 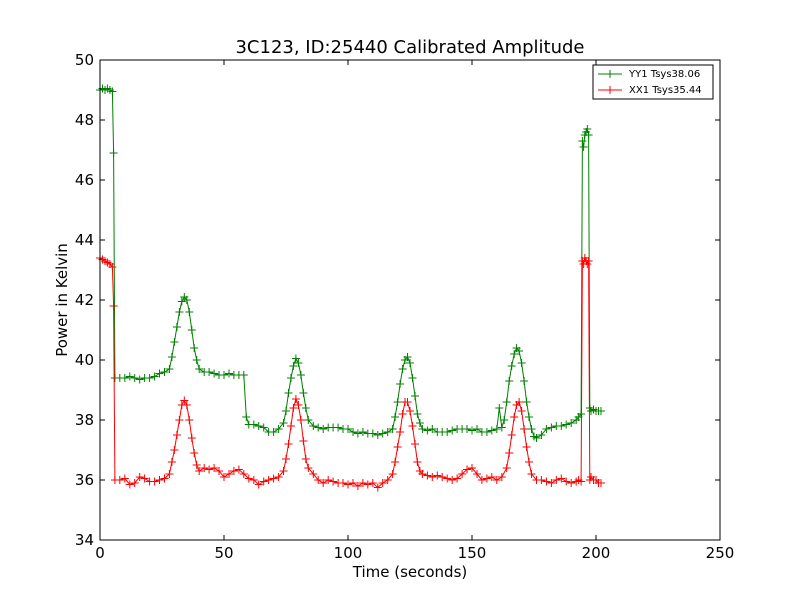 What do you see at coordinates (665, 90) in the screenshot?
I see `legend-label-xx1: XX1 Tsys35.44` at bounding box center [665, 90].